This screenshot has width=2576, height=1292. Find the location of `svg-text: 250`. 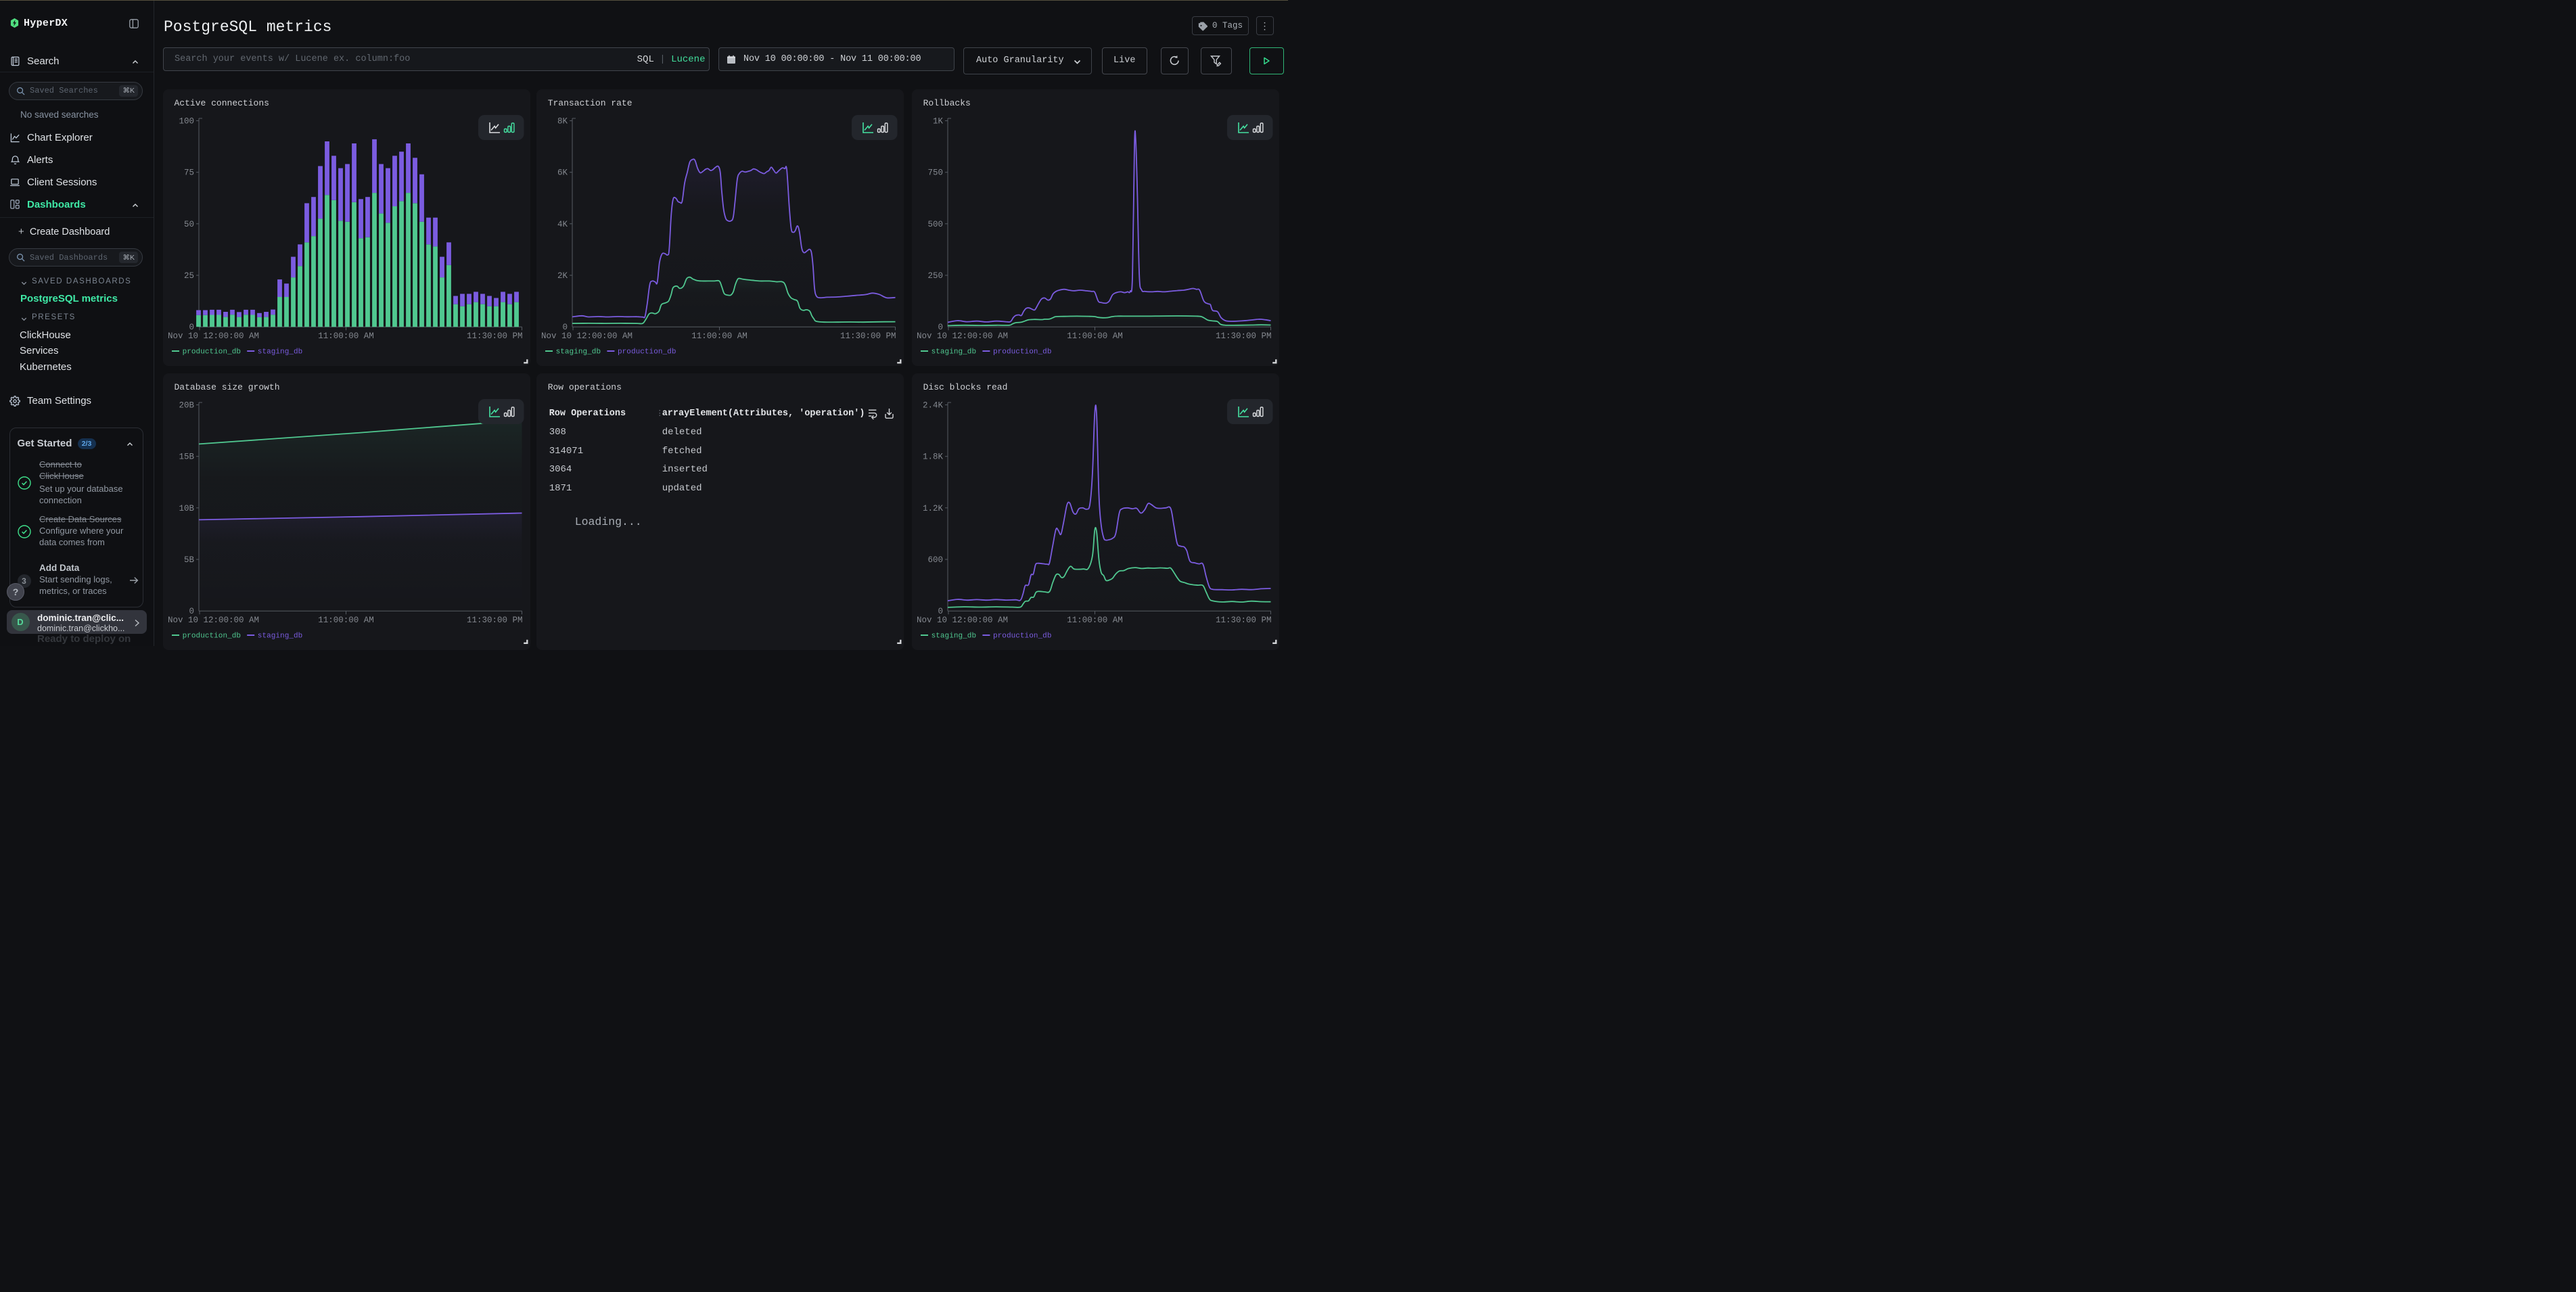

svg-text: 250 is located at coordinates (935, 276).